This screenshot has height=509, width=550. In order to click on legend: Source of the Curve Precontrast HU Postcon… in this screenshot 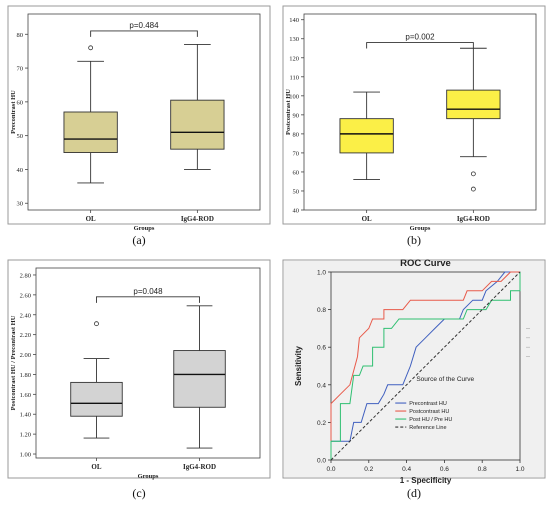, I will do `click(435, 403)`.